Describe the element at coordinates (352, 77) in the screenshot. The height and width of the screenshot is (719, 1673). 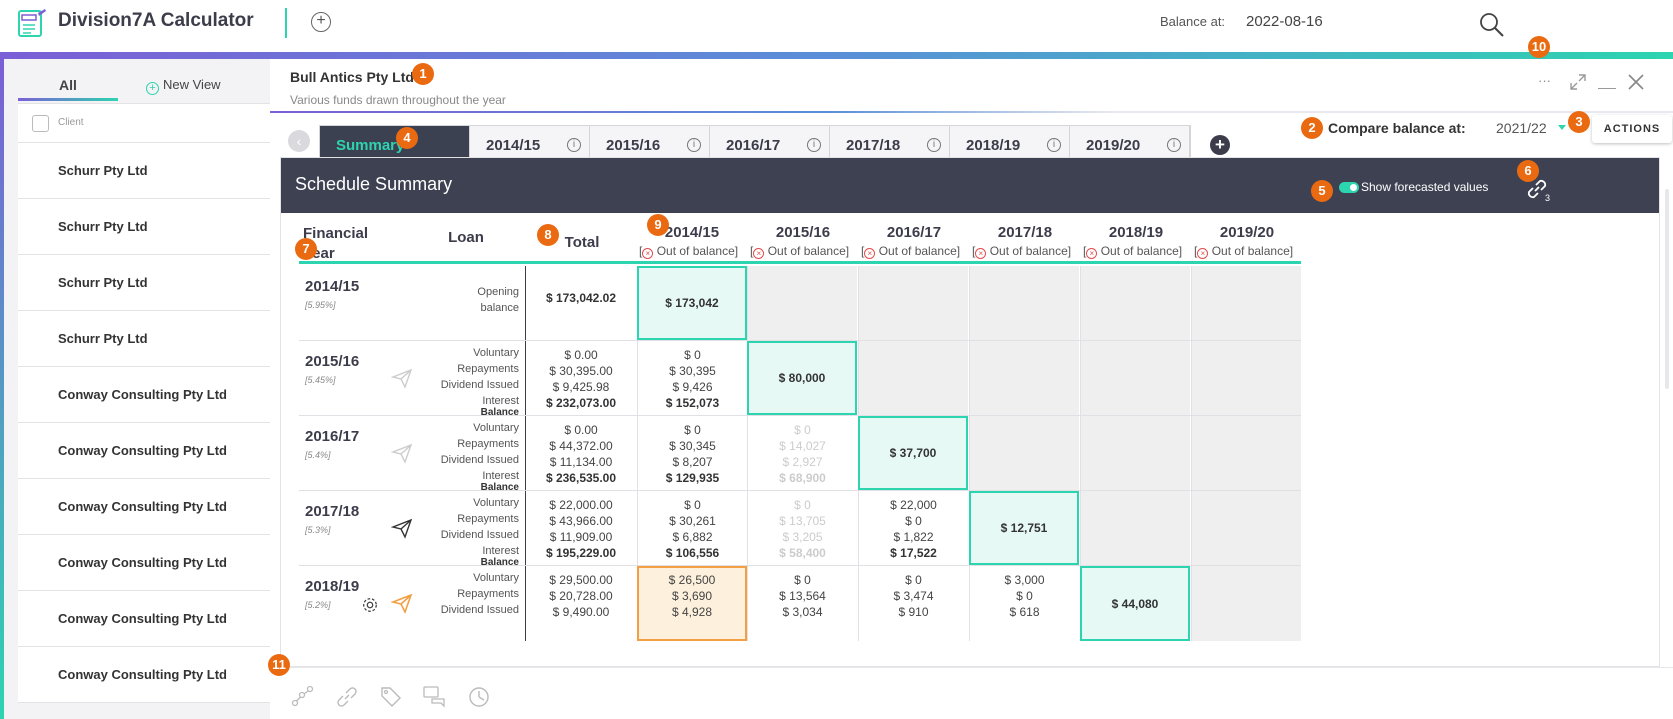
I see `document-title: Bull Antics Pty Ltd` at that location.